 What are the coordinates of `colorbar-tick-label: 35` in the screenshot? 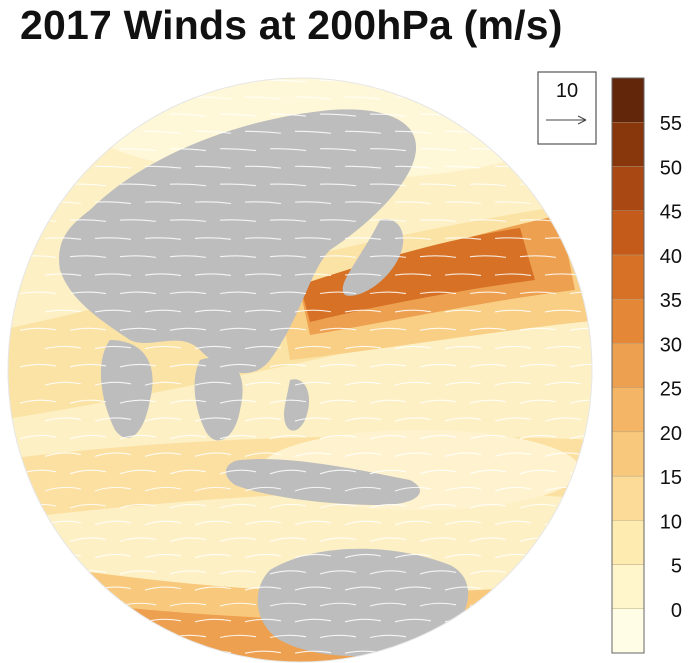 It's located at (671, 301).